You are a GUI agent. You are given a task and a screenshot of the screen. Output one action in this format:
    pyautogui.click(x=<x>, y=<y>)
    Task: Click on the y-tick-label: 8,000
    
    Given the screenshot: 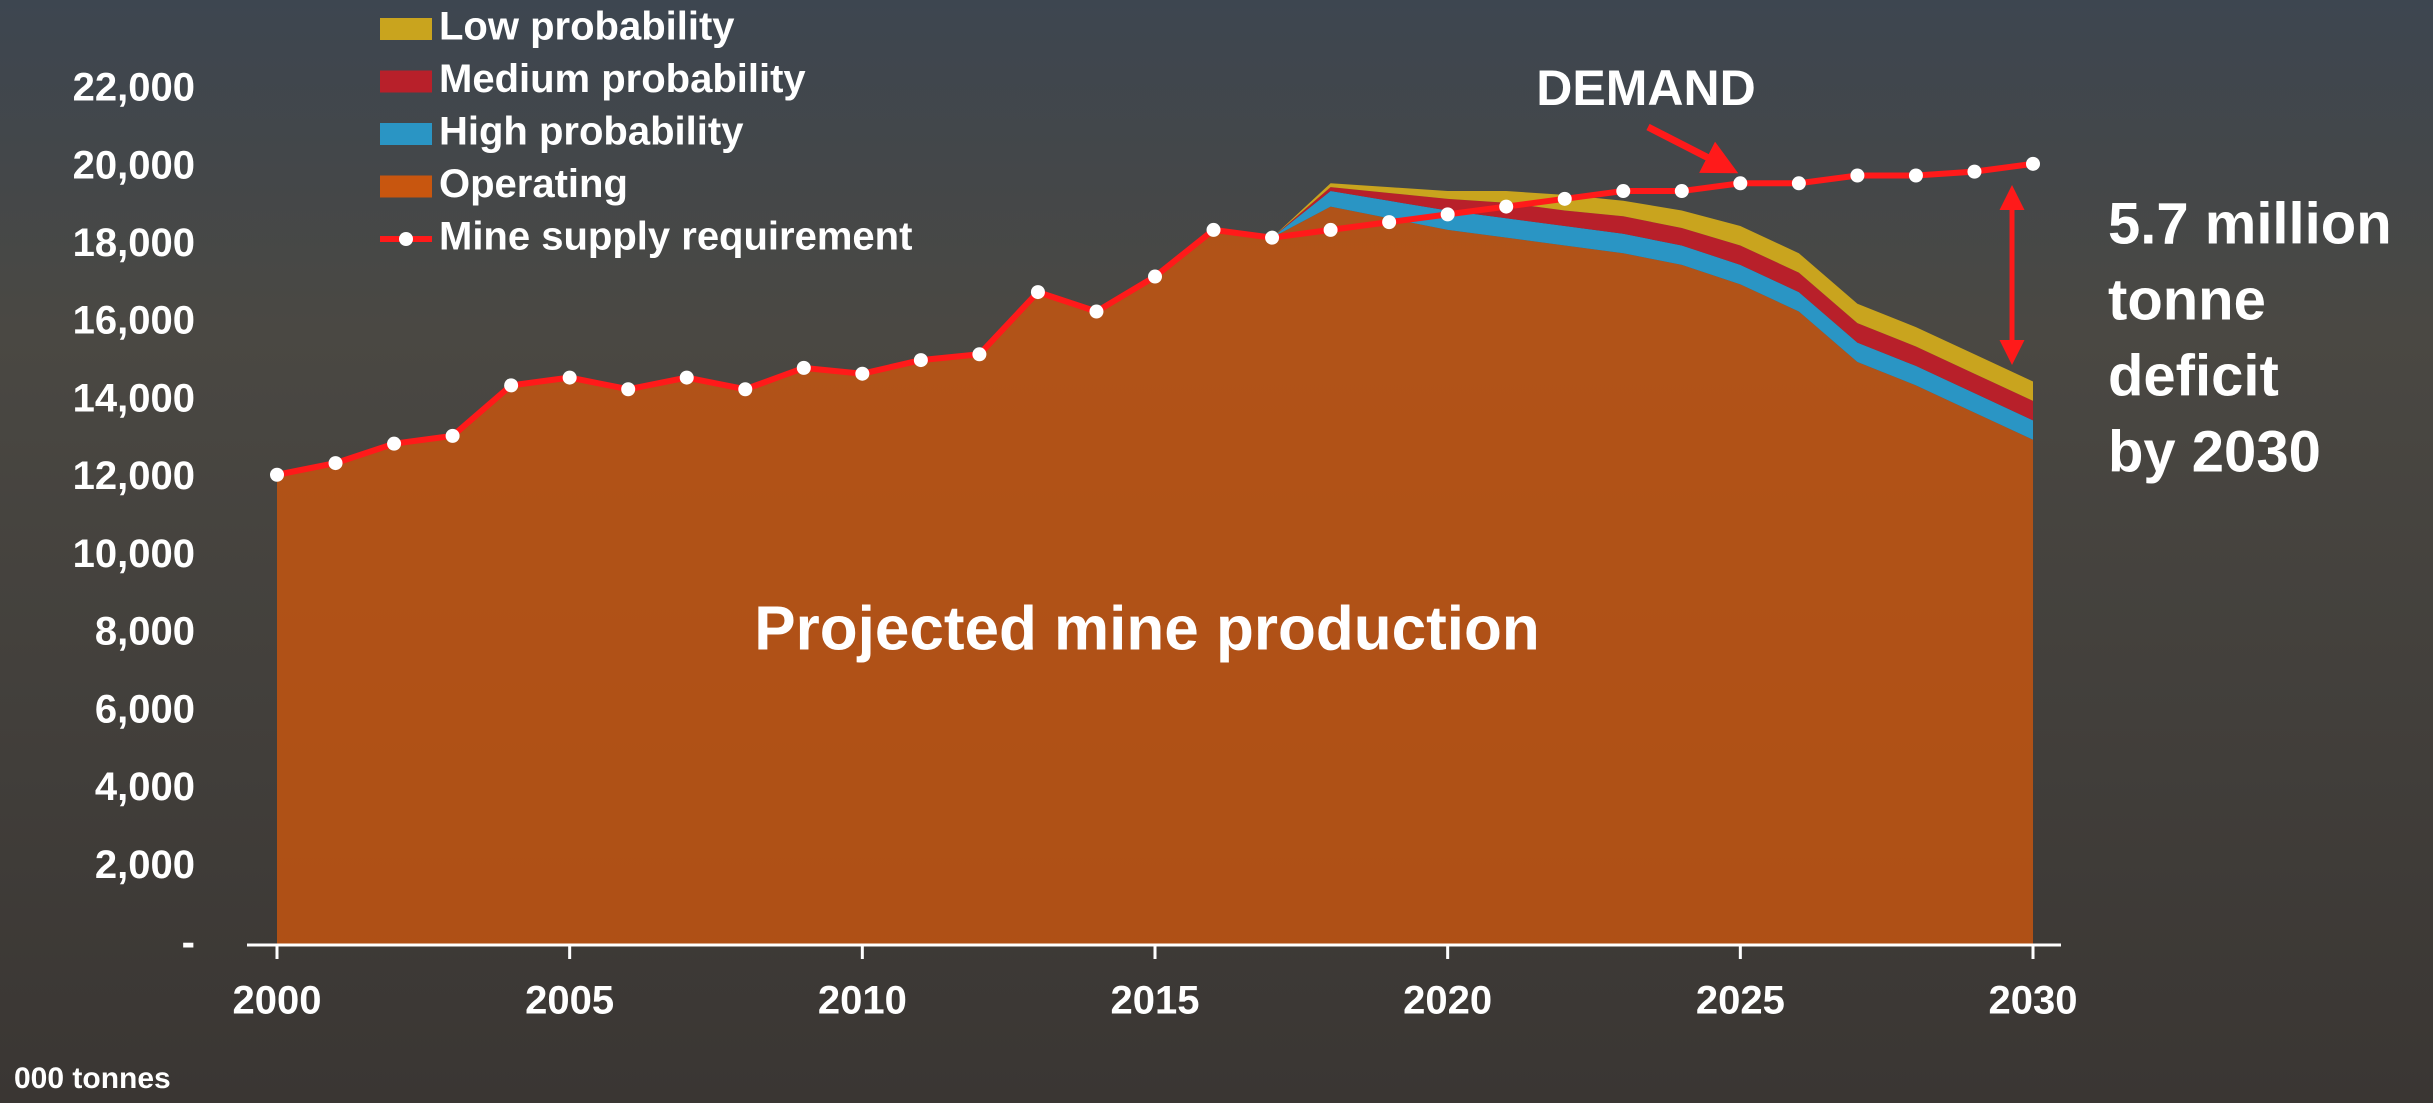 What is the action you would take?
    pyautogui.click(x=145, y=632)
    